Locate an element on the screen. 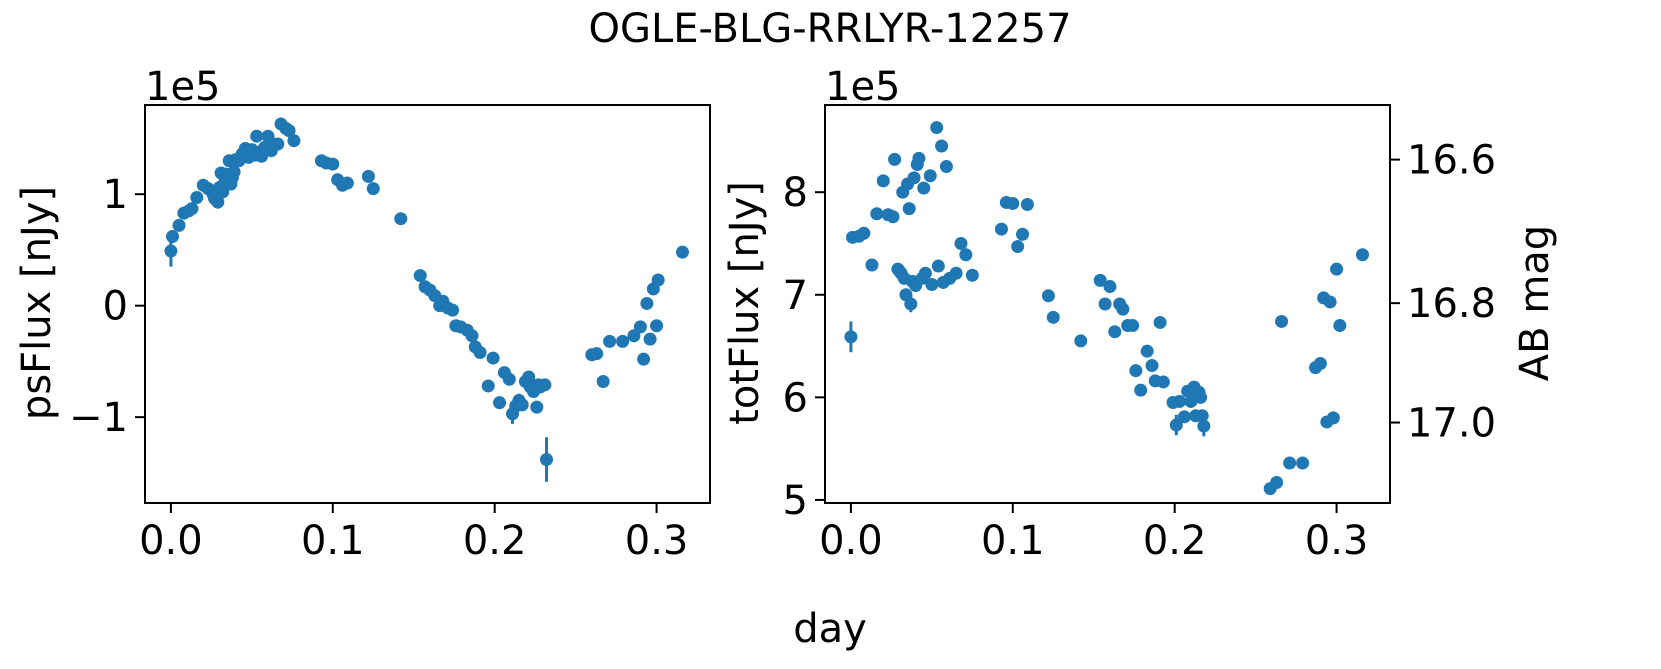 The width and height of the screenshot is (1661, 669). right-y-tick-label: 8 is located at coordinates (795, 193).